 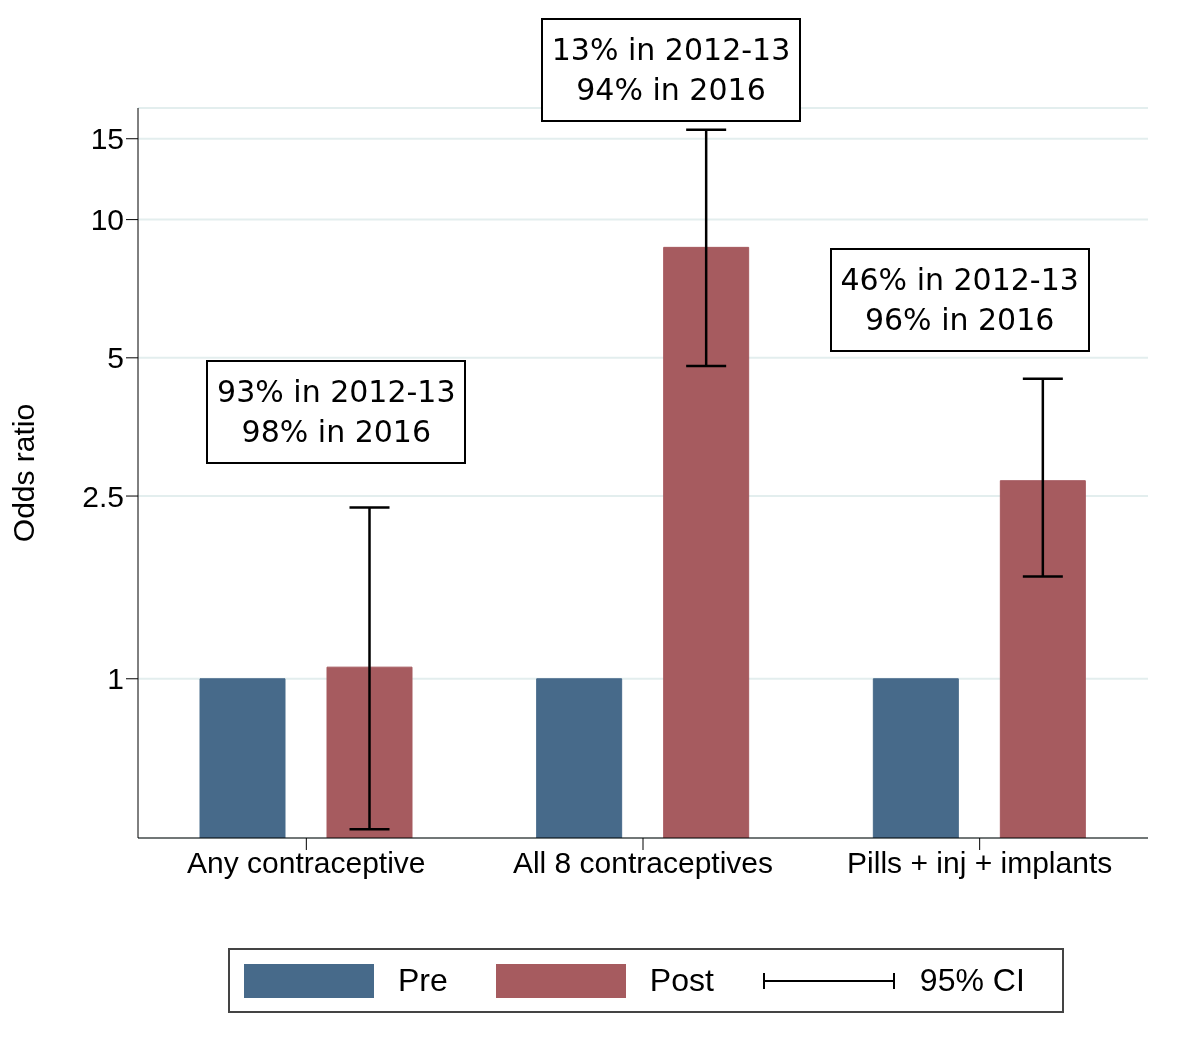 I want to click on y-tick-label: 10, so click(x=107, y=220).